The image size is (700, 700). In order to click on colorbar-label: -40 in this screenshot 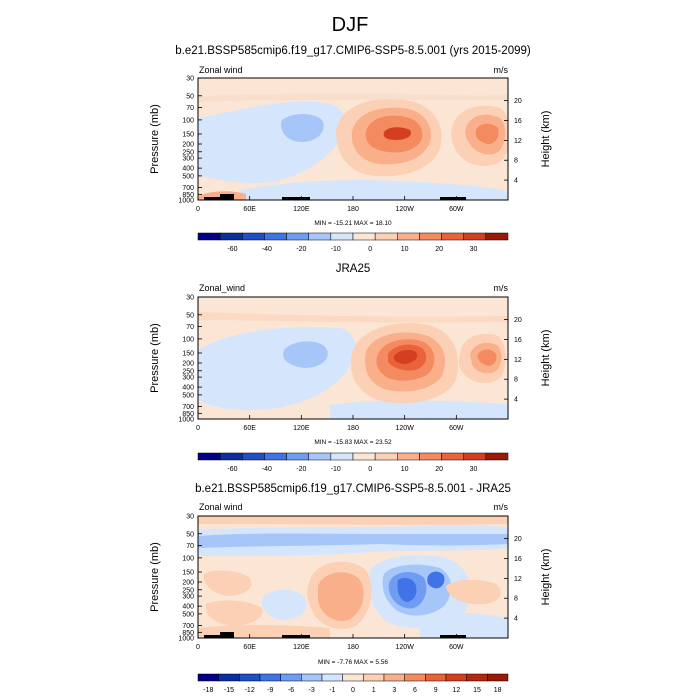, I will do `click(267, 469)`.